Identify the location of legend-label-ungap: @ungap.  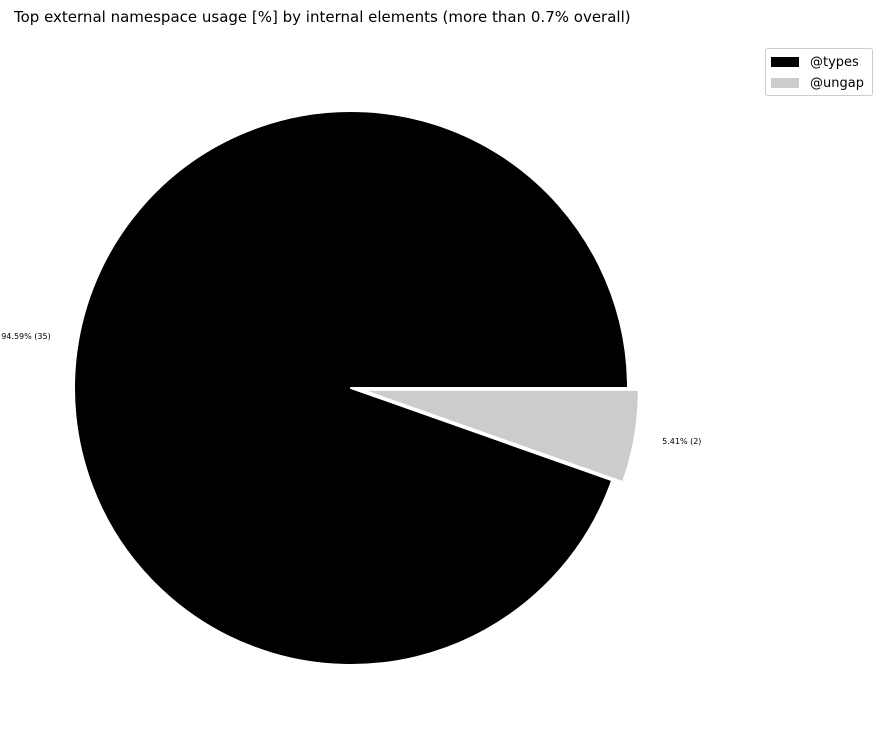
(837, 83).